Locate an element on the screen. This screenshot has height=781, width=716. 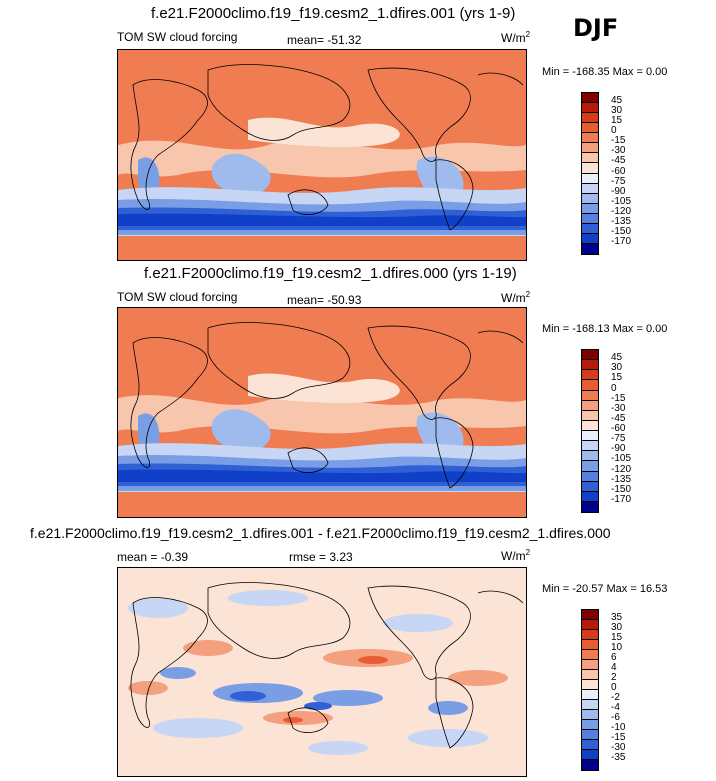
colorbar-label: 2 is located at coordinates (614, 677).